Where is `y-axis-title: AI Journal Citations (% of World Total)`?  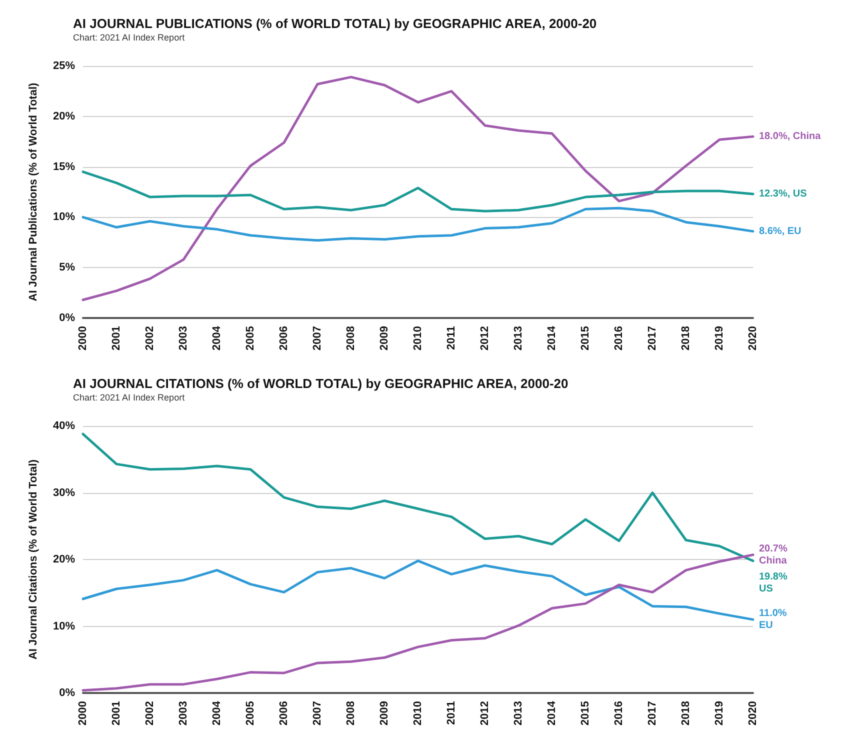 y-axis-title: AI Journal Citations (% of World Total) is located at coordinates (34, 559).